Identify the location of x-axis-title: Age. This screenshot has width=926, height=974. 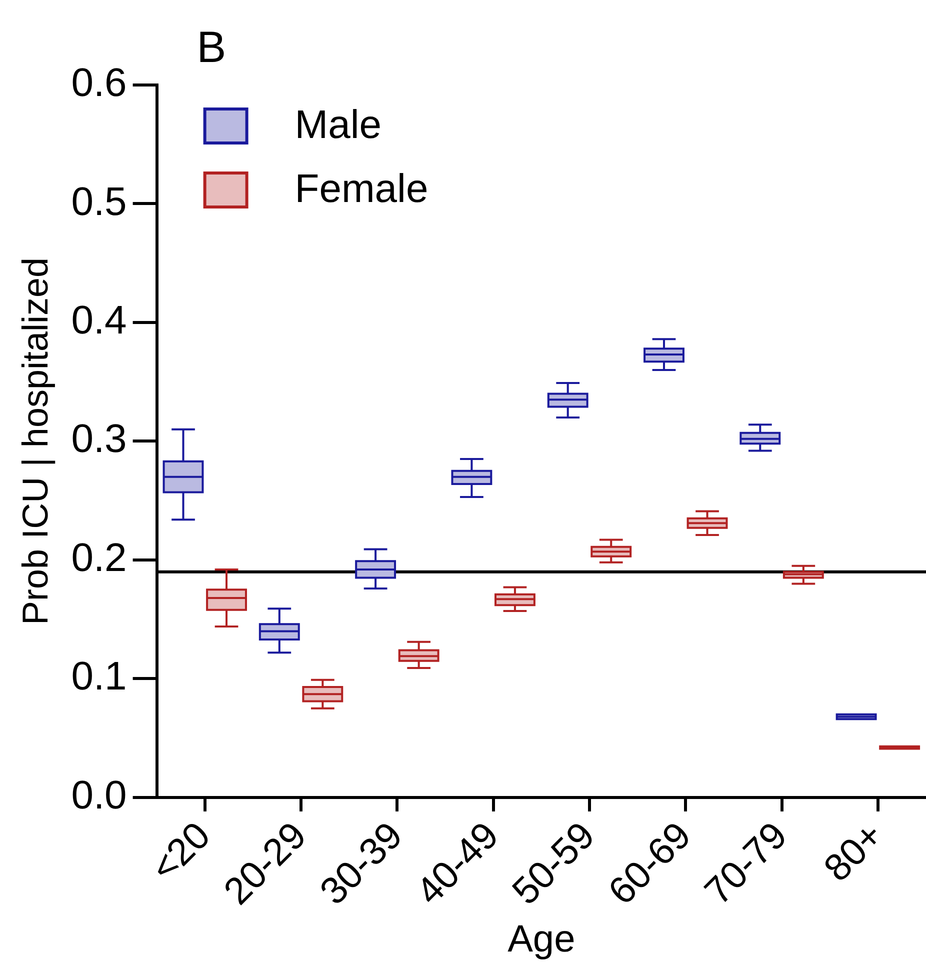
(542, 939).